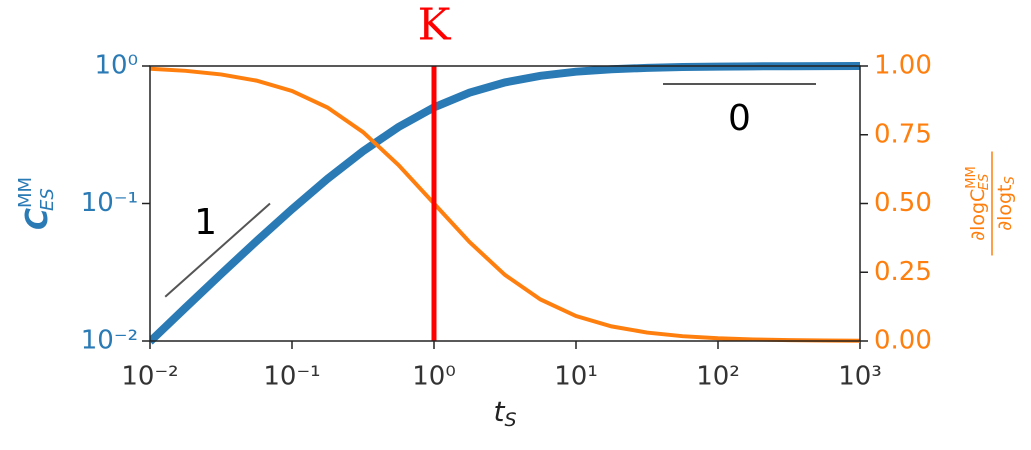  I want to click on y2-axis-label-numerator: ∂logCMMES, so click(978, 203).